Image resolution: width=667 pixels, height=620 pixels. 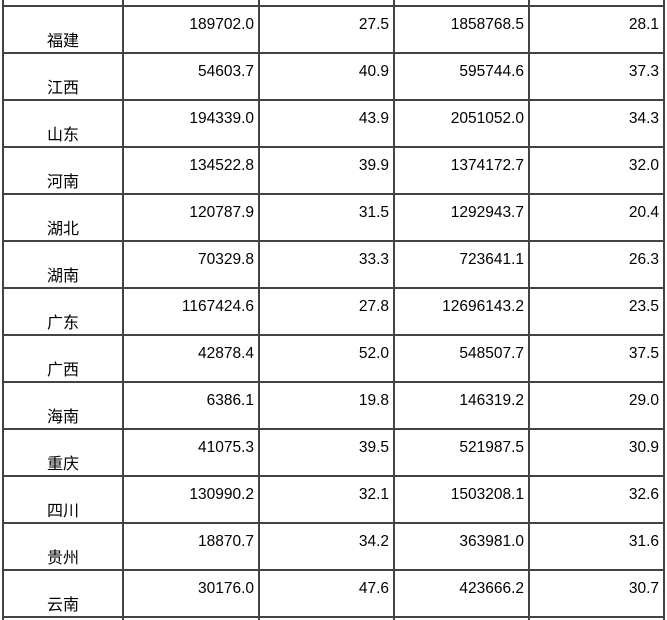 I want to click on cell-province: 重庆, so click(x=63, y=452).